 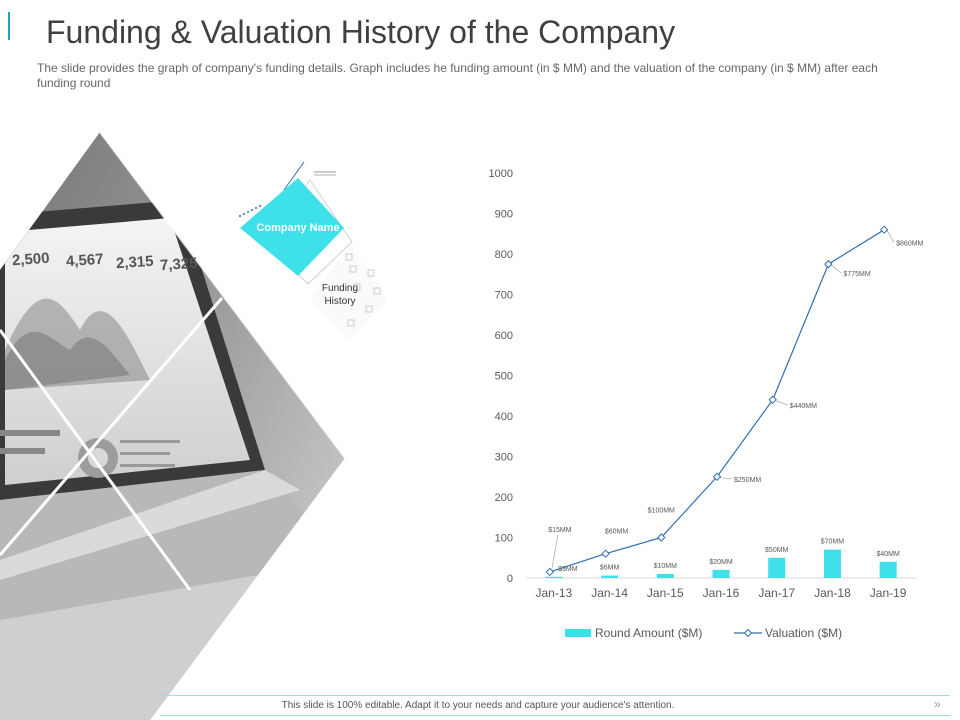 I want to click on footer-top-line, so click(x=555, y=695).